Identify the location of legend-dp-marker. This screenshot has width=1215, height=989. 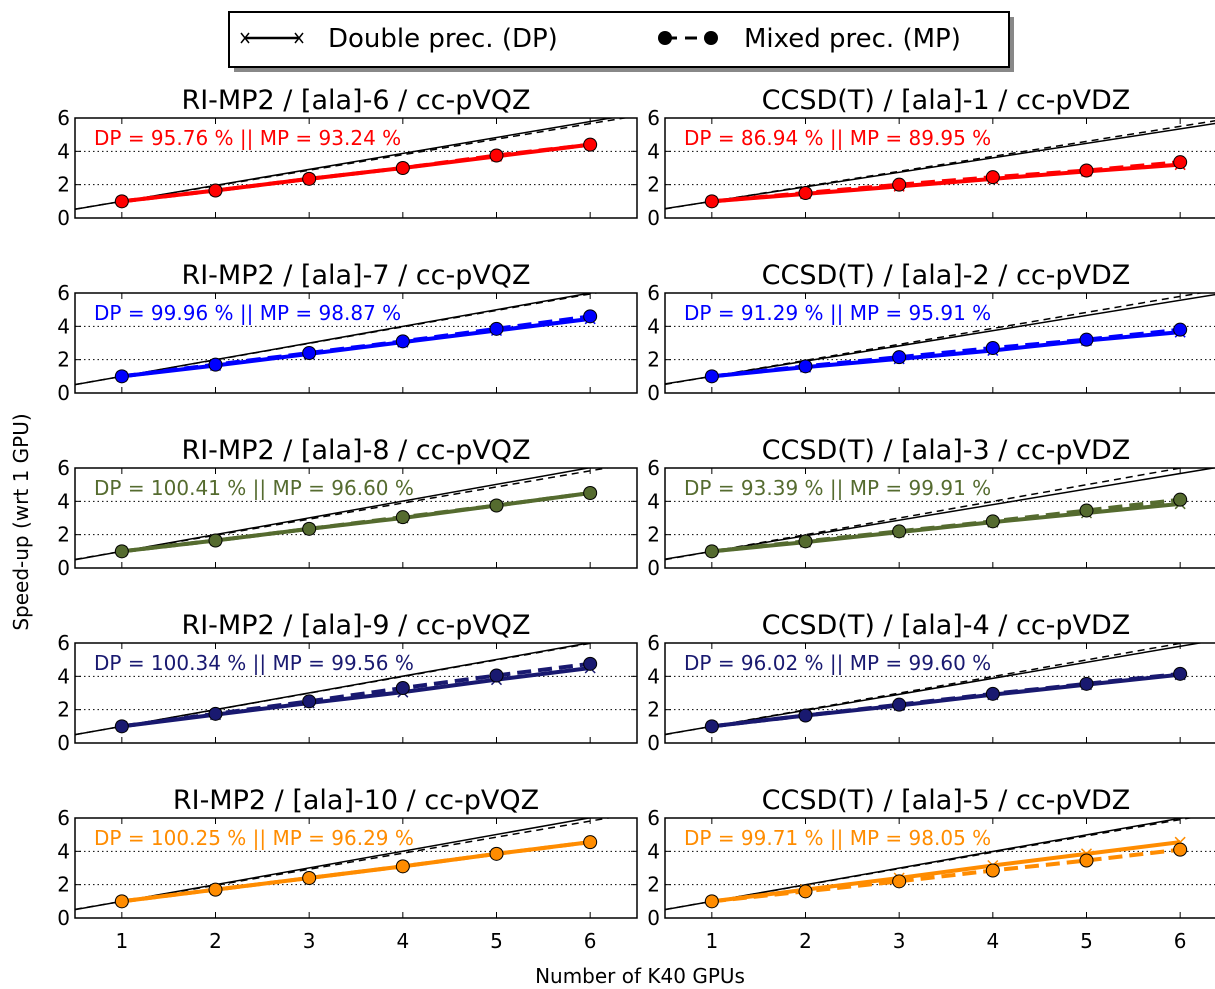
(272, 38).